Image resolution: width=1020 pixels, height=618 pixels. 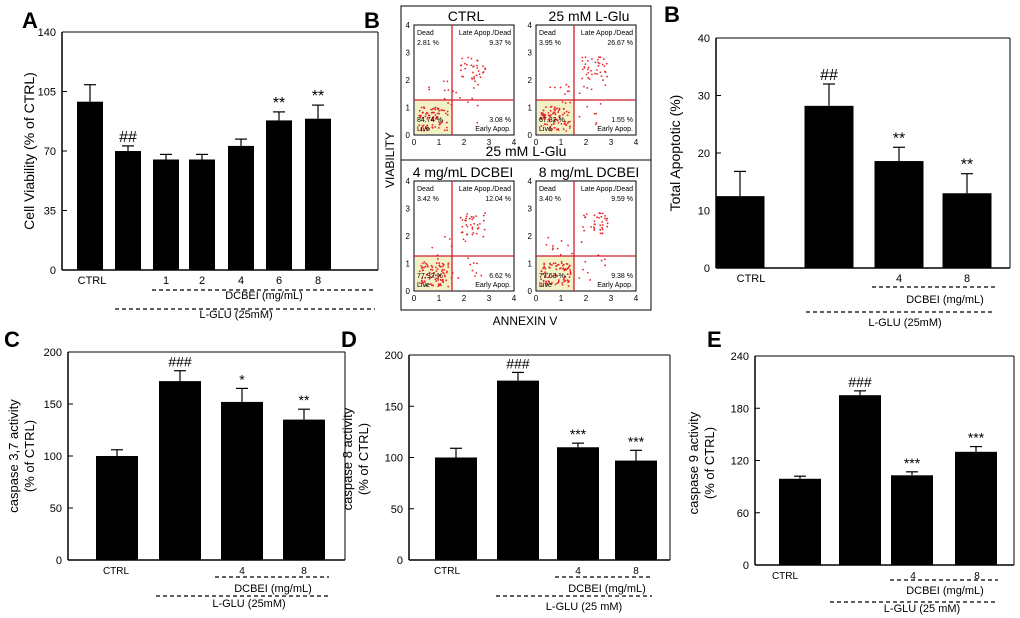 I want to click on quadrant-dead-pct: 3.95 %, so click(x=550, y=43).